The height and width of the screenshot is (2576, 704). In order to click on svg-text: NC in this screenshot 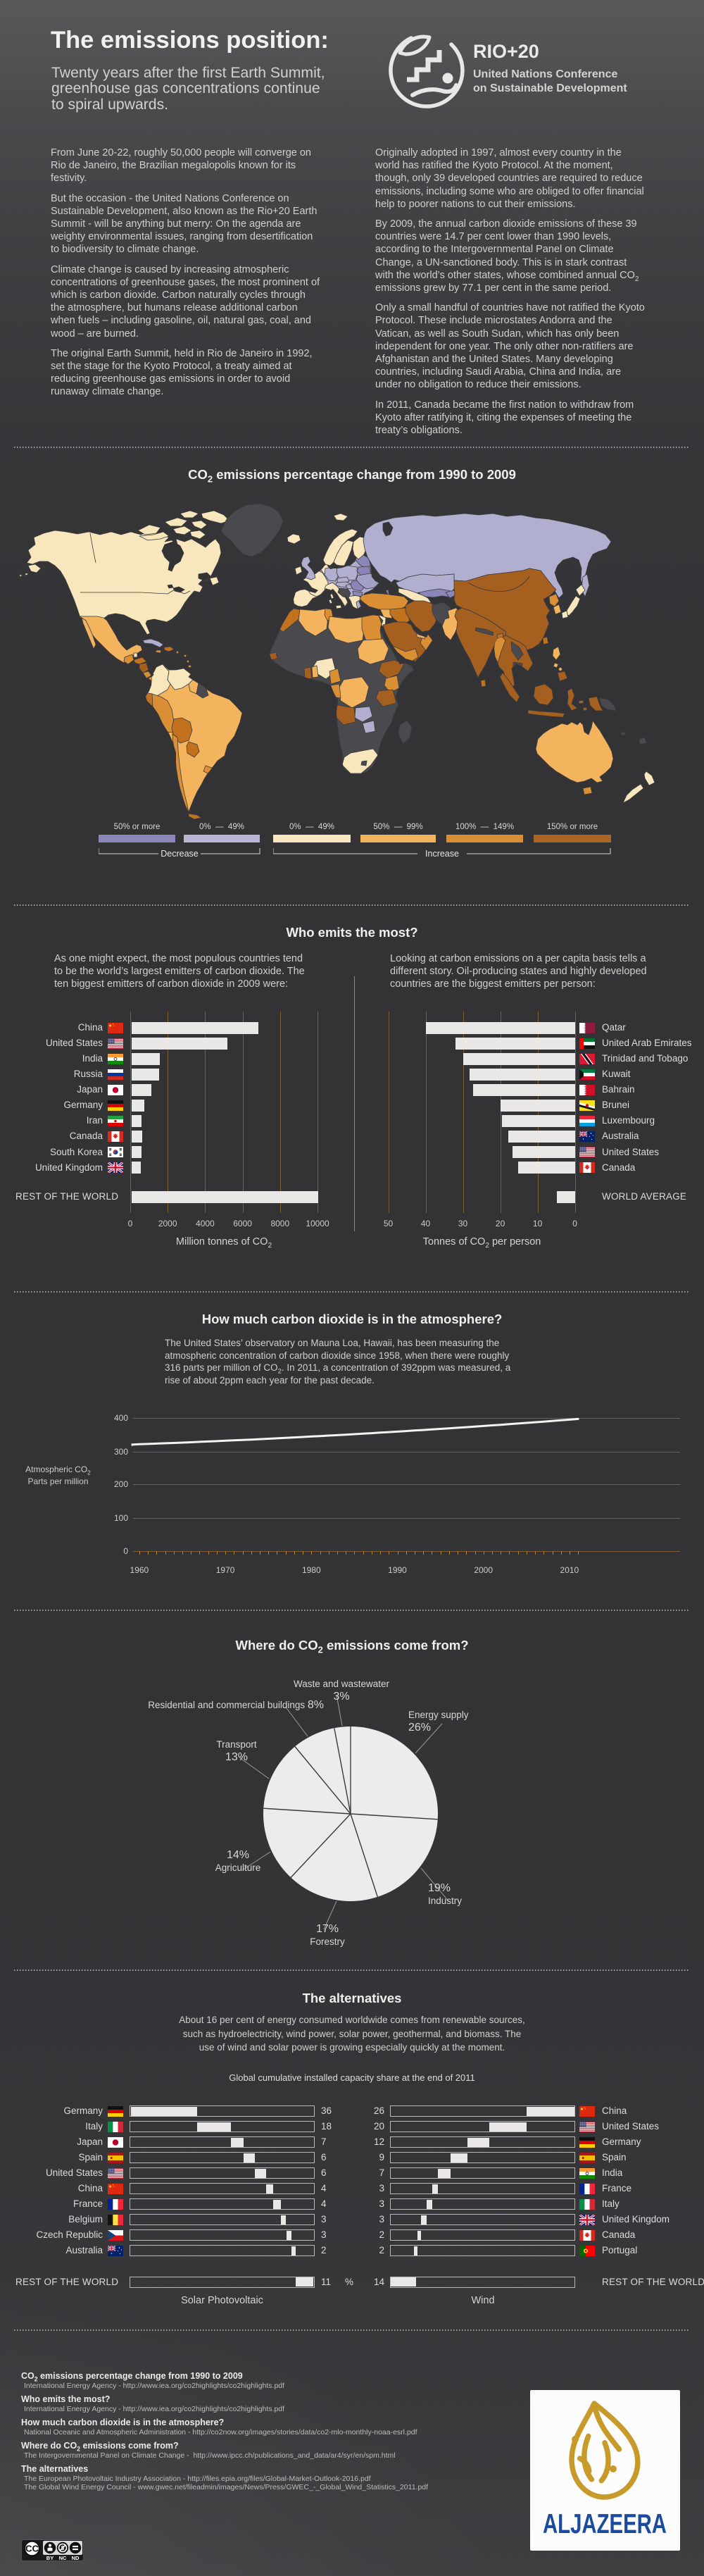, I will do `click(63, 2558)`.